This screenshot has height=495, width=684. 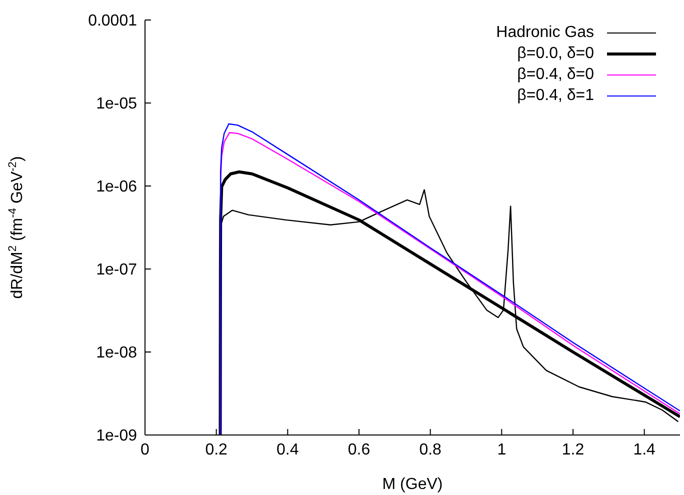 What do you see at coordinates (117, 436) in the screenshot?
I see `y-tick-label: 1e-09` at bounding box center [117, 436].